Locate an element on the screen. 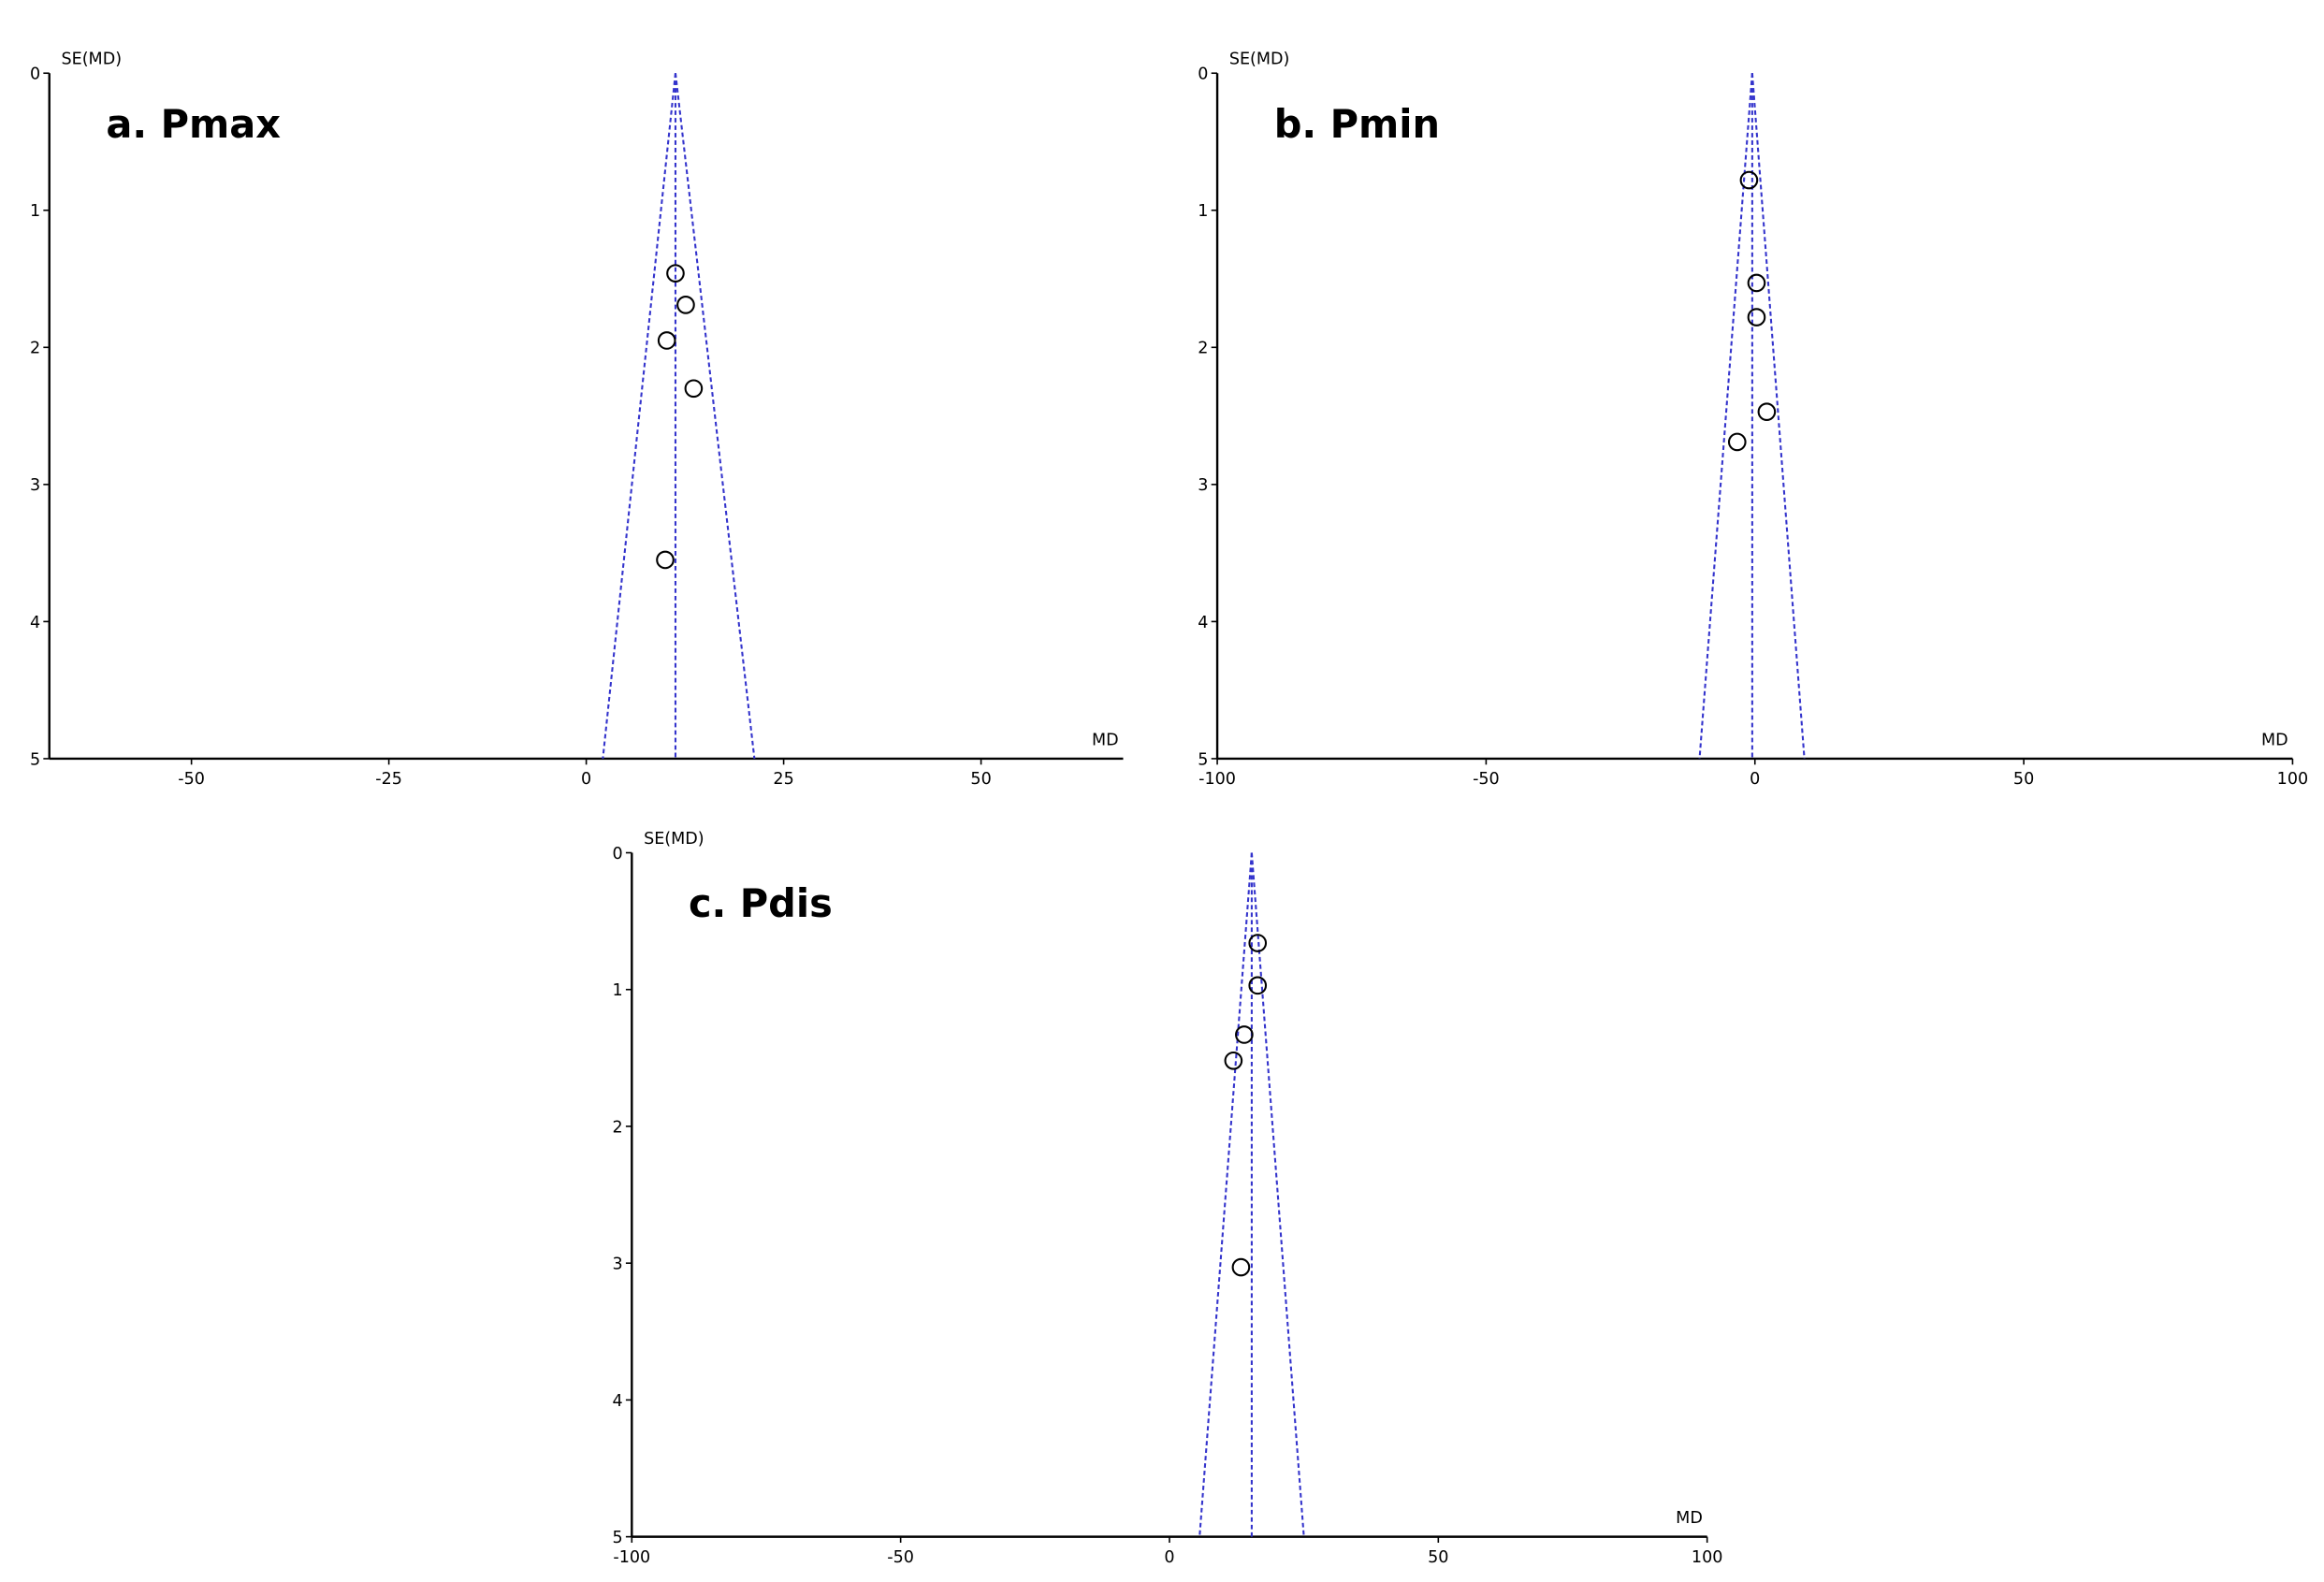 The width and height of the screenshot is (2324, 1582). panel-title: c. Pdis is located at coordinates (761, 903).